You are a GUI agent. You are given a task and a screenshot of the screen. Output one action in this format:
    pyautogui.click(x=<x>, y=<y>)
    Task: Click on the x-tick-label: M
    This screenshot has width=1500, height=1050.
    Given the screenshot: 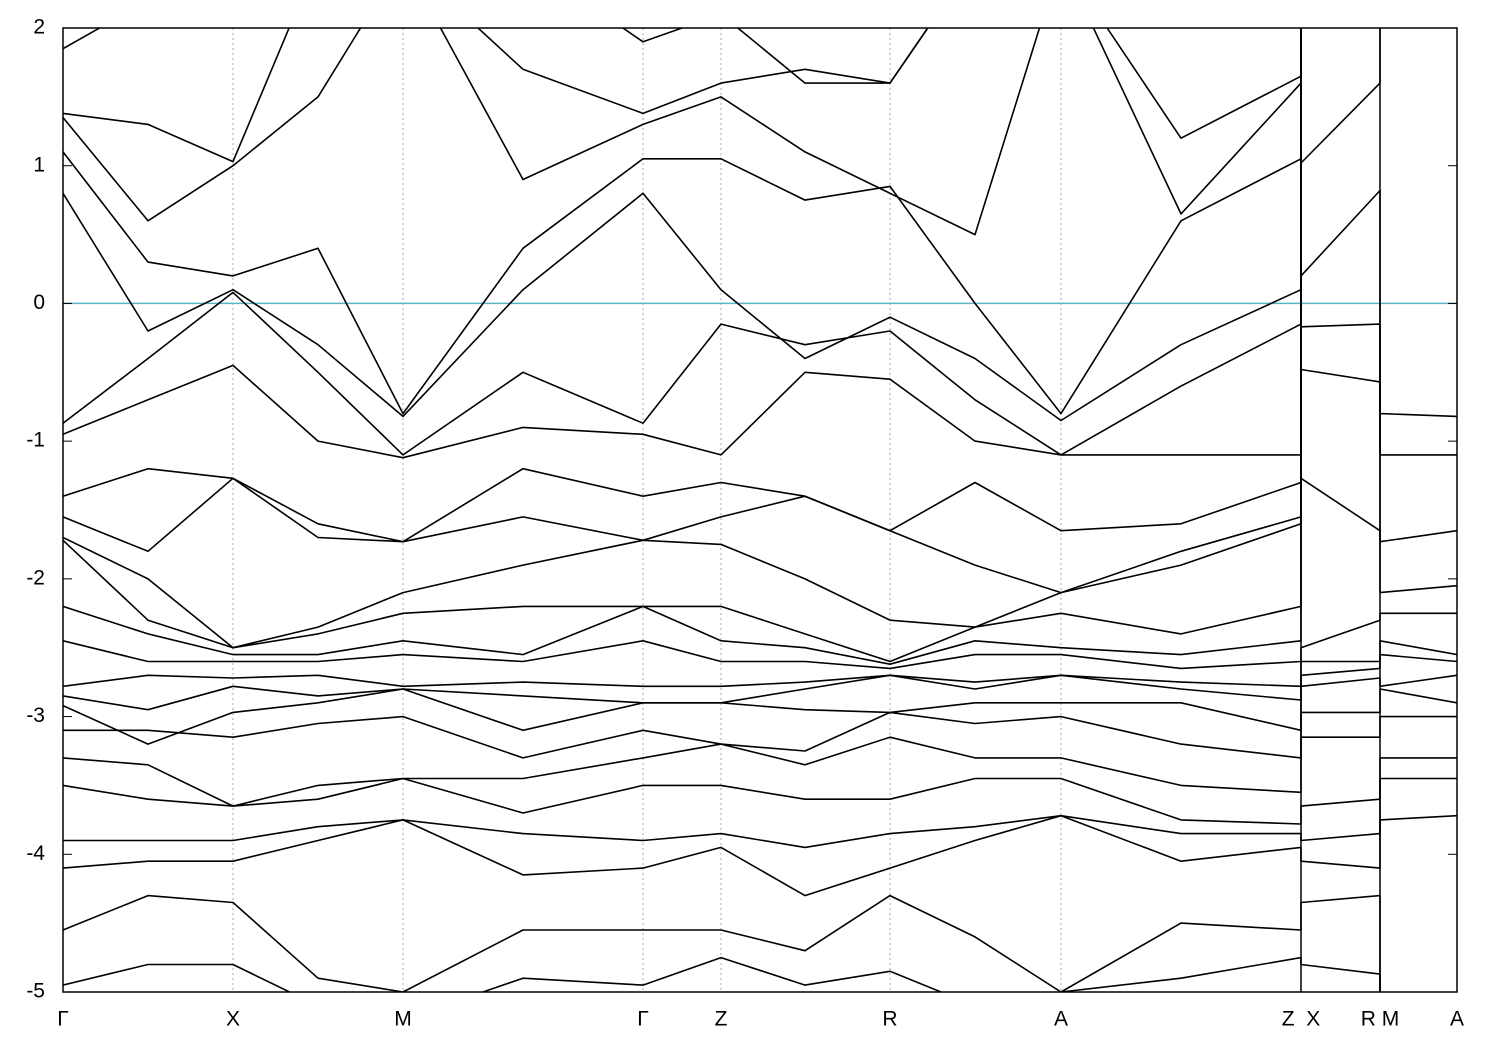 What is the action you would take?
    pyautogui.click(x=403, y=1019)
    